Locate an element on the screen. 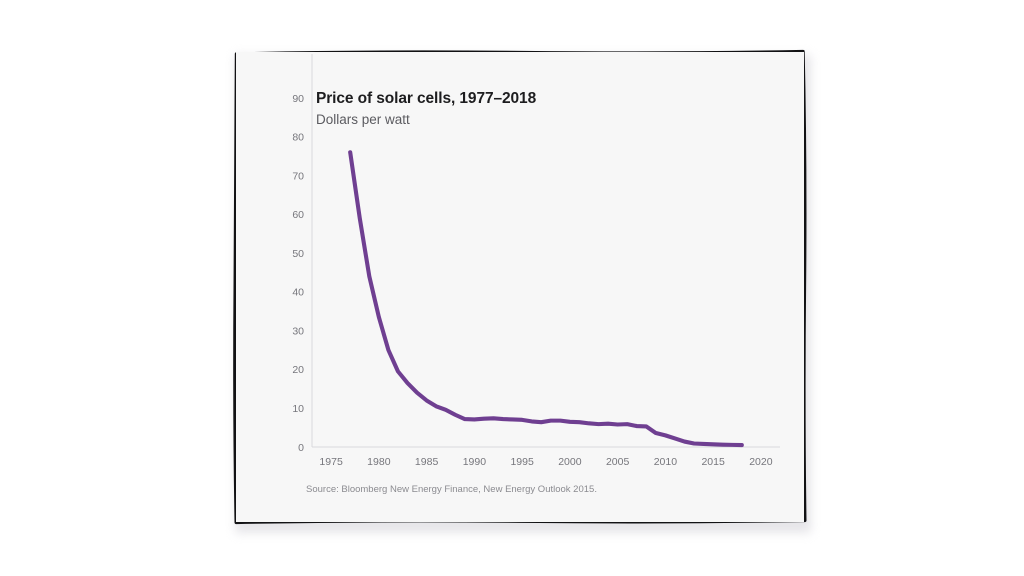 The image size is (1024, 576). y-tick-label: 10 is located at coordinates (298, 409).